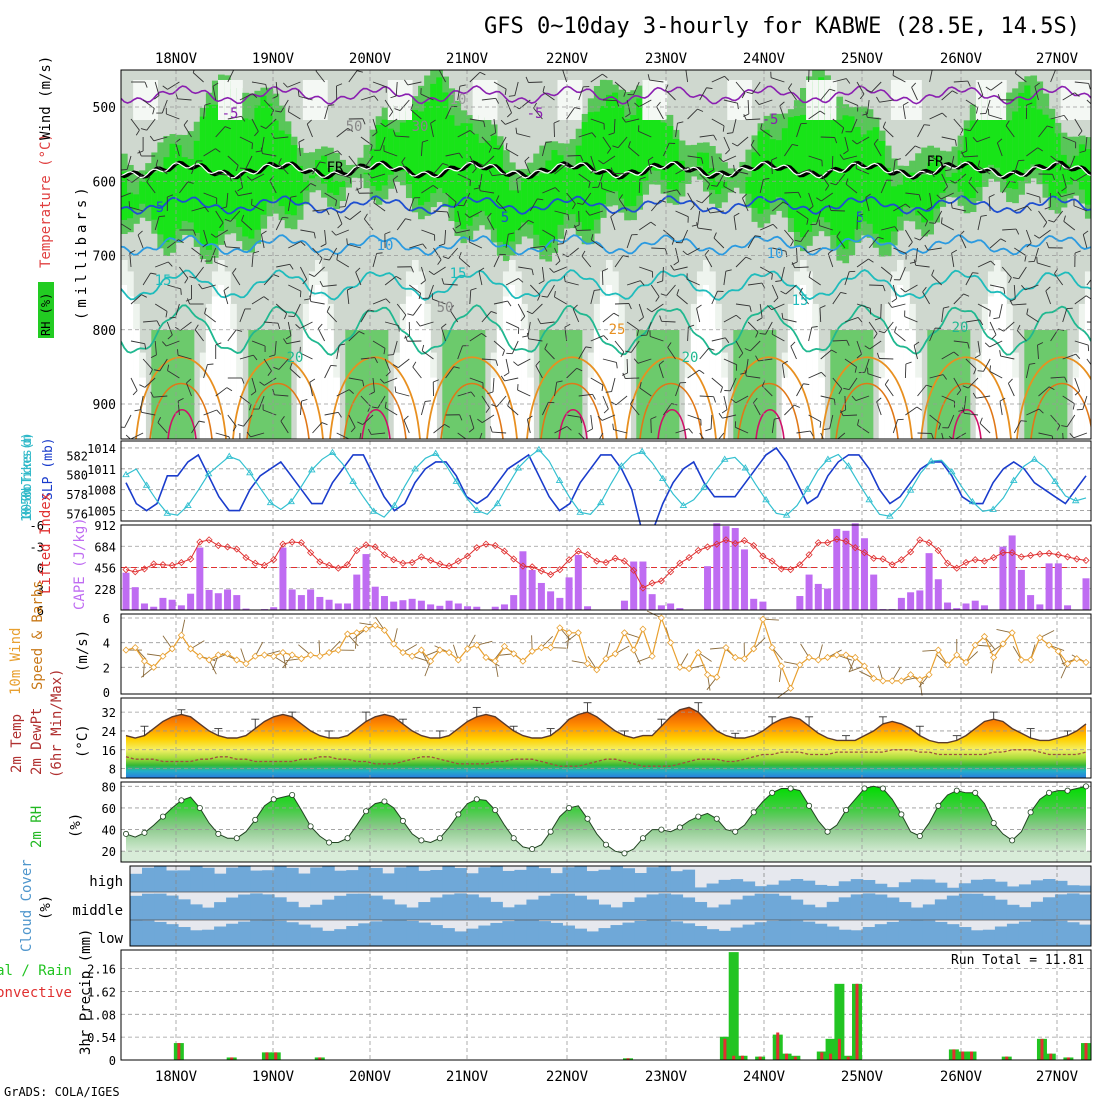 Image resolution: width=1100 pixels, height=1100 pixels. What do you see at coordinates (104, 331) in the screenshot?
I see `pressure-tick-label: 800` at bounding box center [104, 331].